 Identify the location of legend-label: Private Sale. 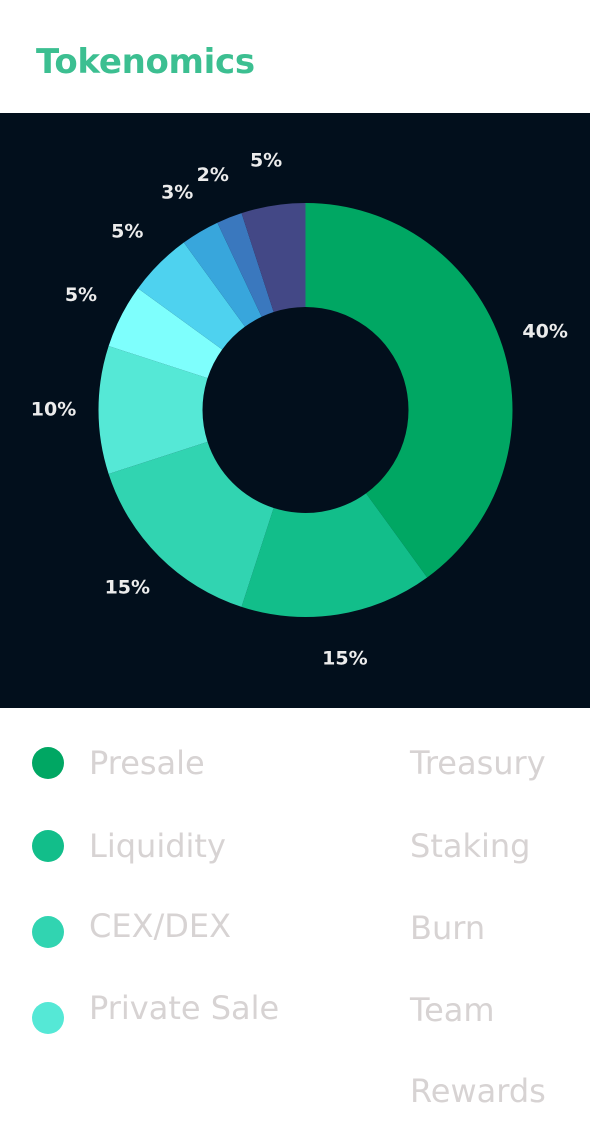
(184, 1008).